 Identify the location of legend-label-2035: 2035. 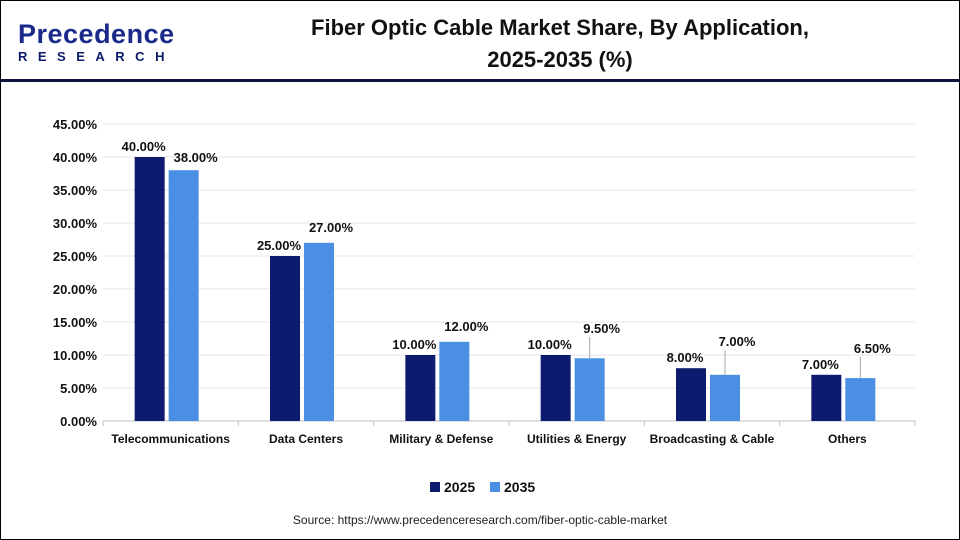
(519, 487).